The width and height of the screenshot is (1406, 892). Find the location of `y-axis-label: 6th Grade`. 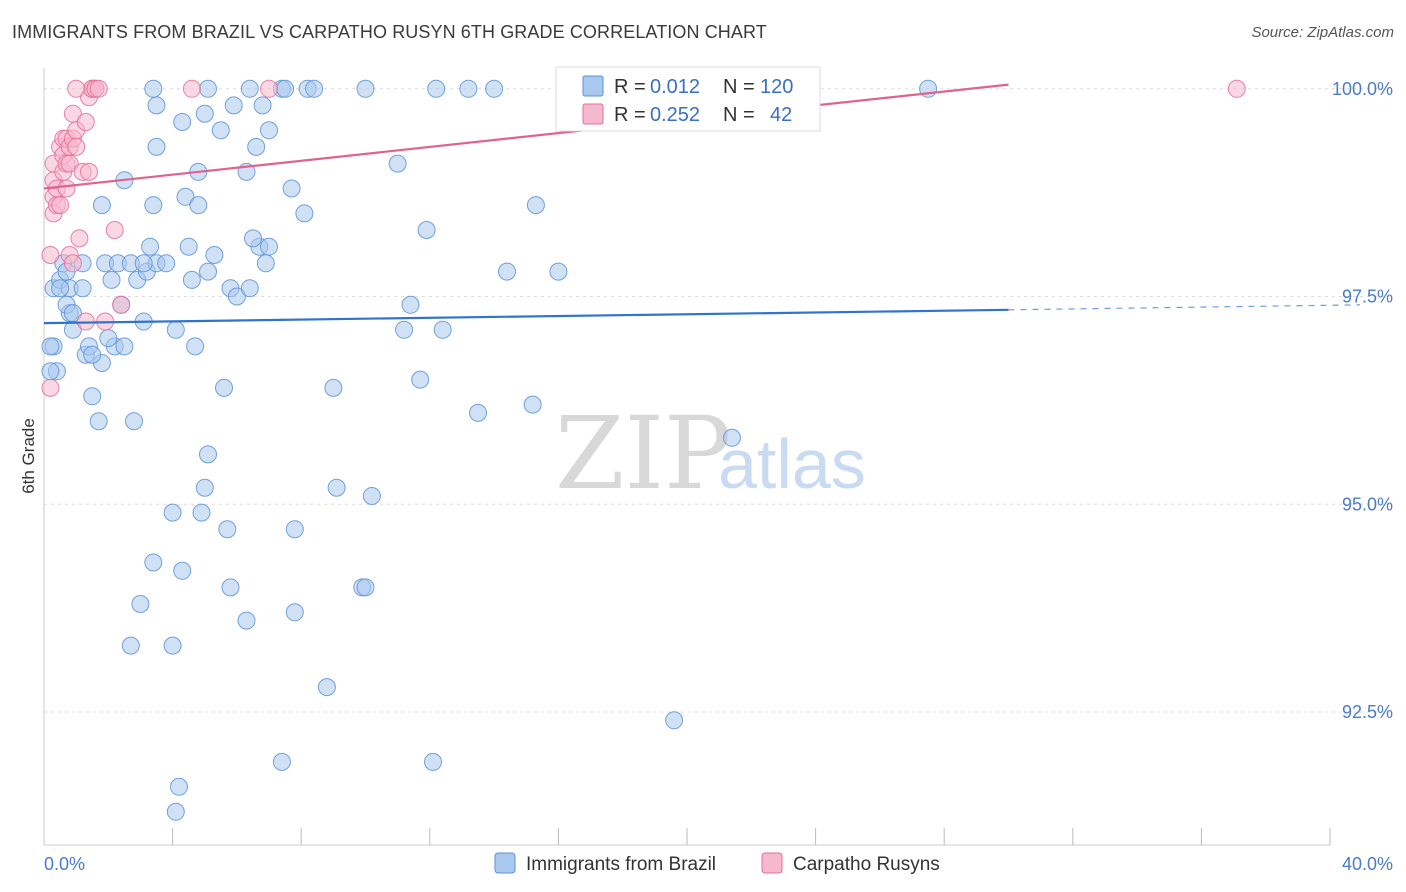

y-axis-label: 6th Grade is located at coordinates (28, 456).